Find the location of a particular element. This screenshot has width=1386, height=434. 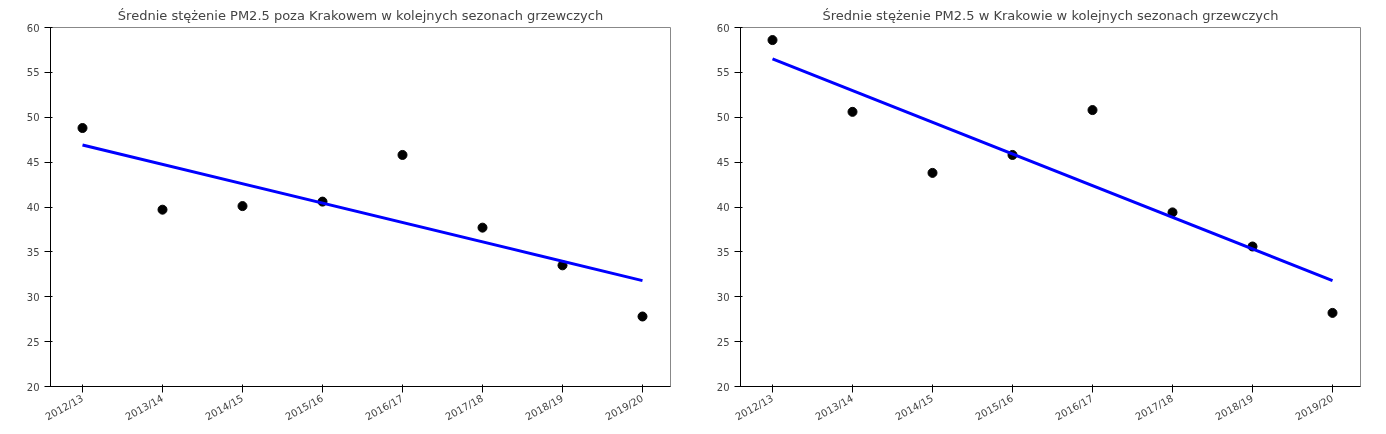

chart-title: Średnie stężenie PM2.5 poza Krakowem w kolejnych sezonach grzewczych is located at coordinates (360, 15).